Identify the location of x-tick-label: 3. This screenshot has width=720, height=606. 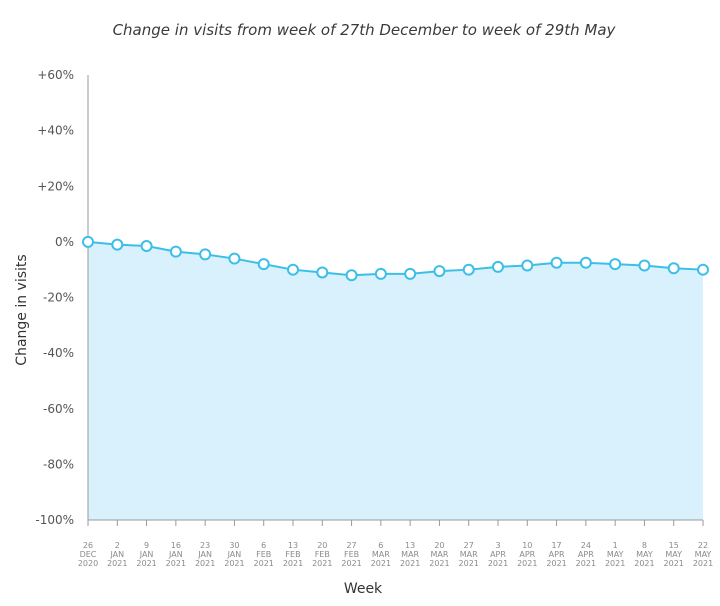
(497, 545).